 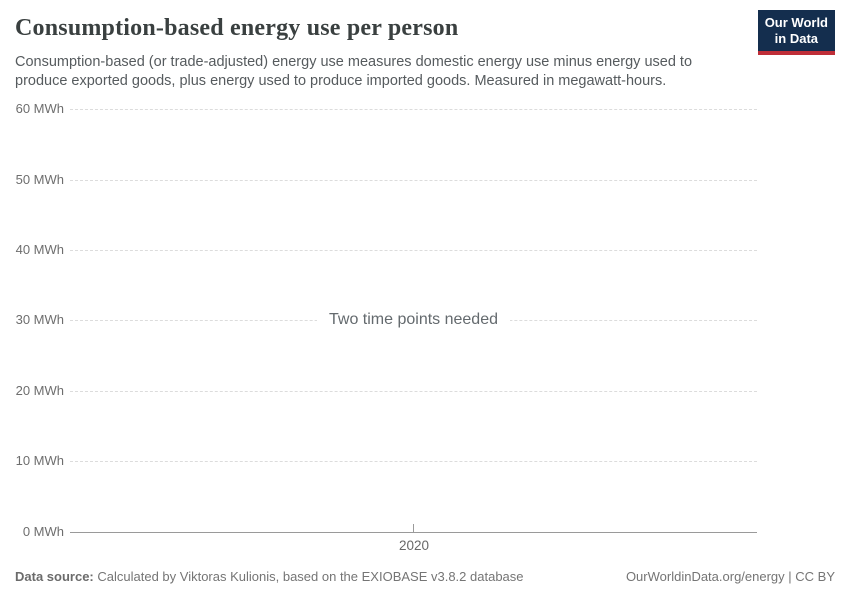 What do you see at coordinates (414, 545) in the screenshot?
I see `x-axis-tick-label: 2020` at bounding box center [414, 545].